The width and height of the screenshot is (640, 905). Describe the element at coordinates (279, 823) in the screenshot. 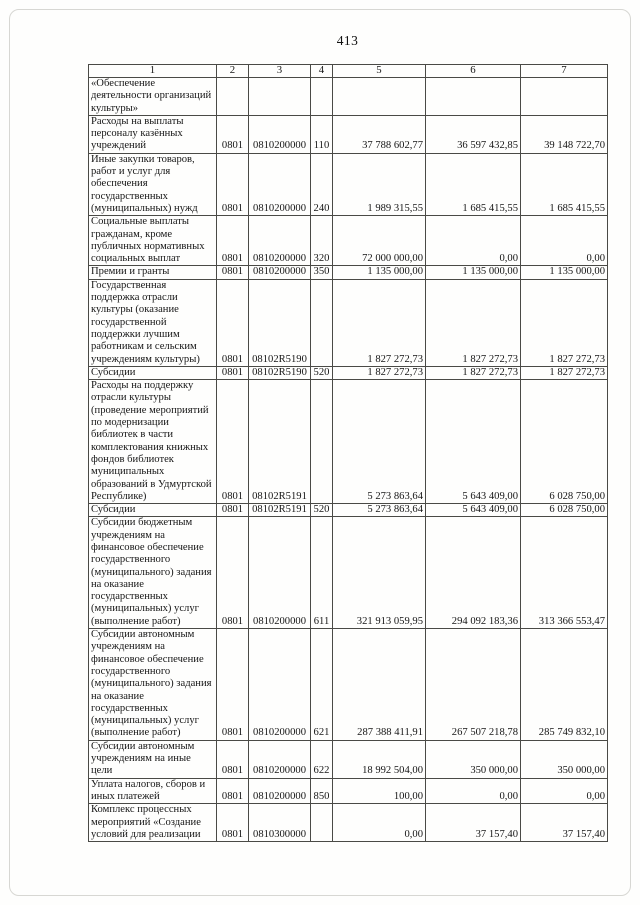

I see `target-code-cell: 0810300000` at that location.